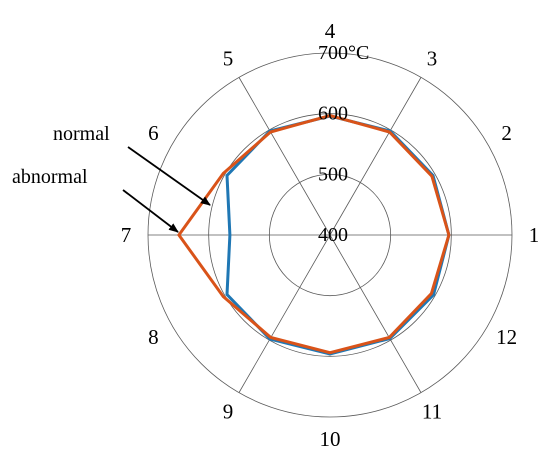  Describe the element at coordinates (153, 133) in the screenshot. I see `angle-label-6: 6` at that location.